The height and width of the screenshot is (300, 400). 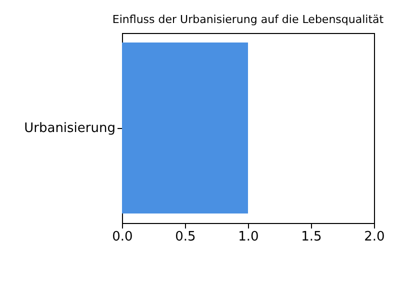 I want to click on y-tick-label: Urbanisierung, so click(x=70, y=128).